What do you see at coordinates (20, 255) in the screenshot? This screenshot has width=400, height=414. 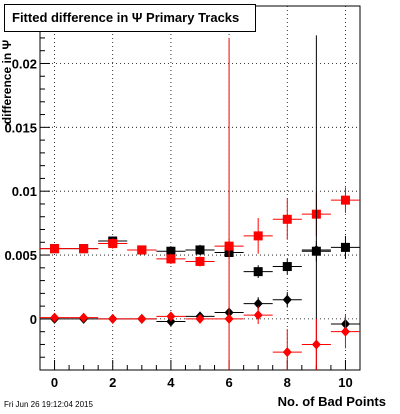 I see `y-tick-label: 0.005` at bounding box center [20, 255].